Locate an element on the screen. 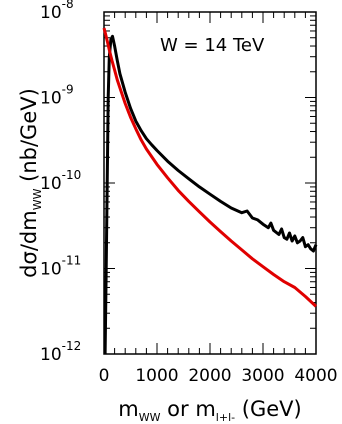  y-tick-label: 10⁻⁸ is located at coordinates (57, 11).